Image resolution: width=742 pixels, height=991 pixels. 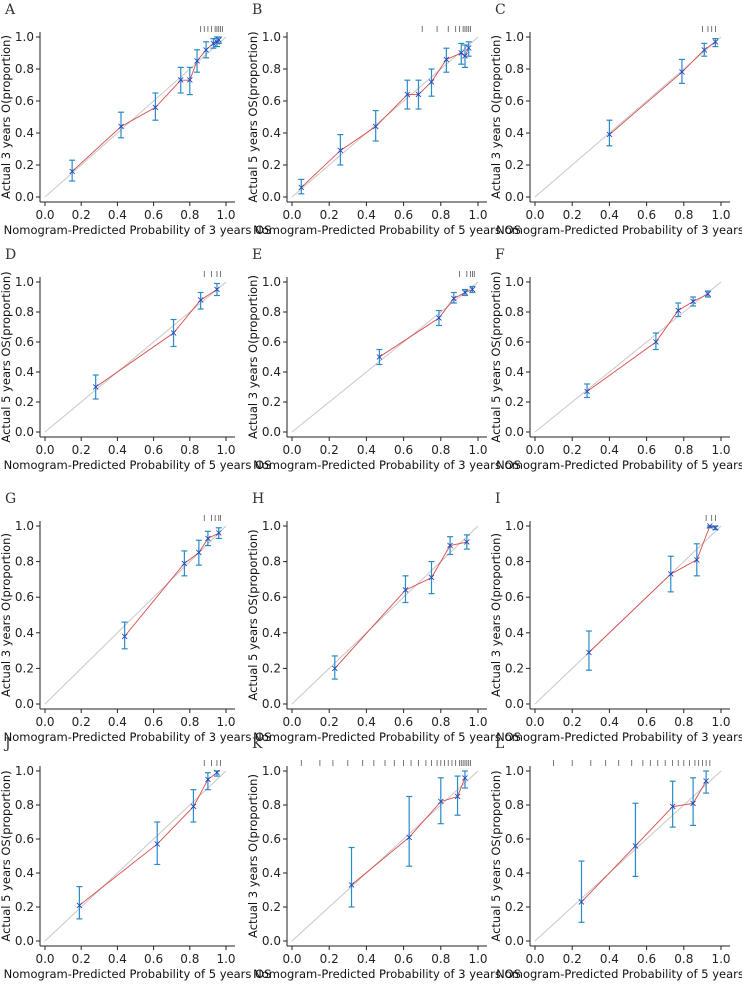 I want to click on panel-letter: F, so click(x=500, y=255).